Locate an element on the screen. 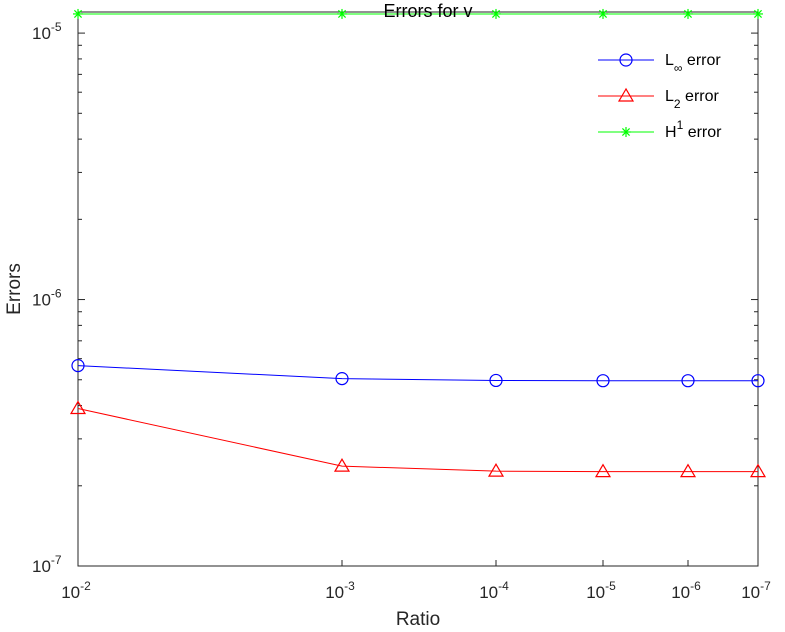 This screenshot has width=785, height=632. chart-title: Errors for v is located at coordinates (427, 11).